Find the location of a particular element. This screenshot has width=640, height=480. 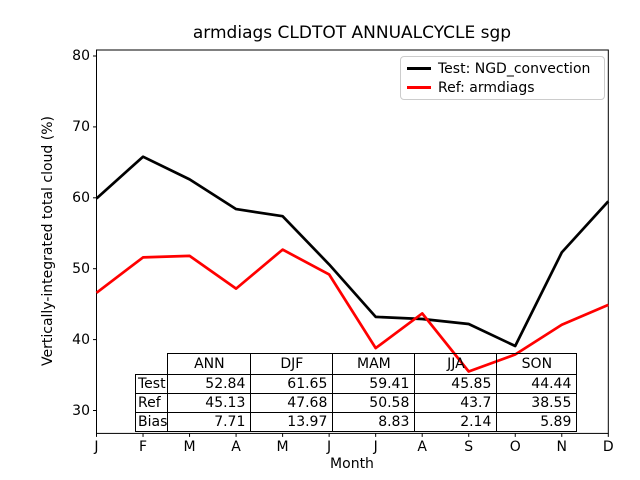

stats-value-cell: 5.89 is located at coordinates (537, 422).